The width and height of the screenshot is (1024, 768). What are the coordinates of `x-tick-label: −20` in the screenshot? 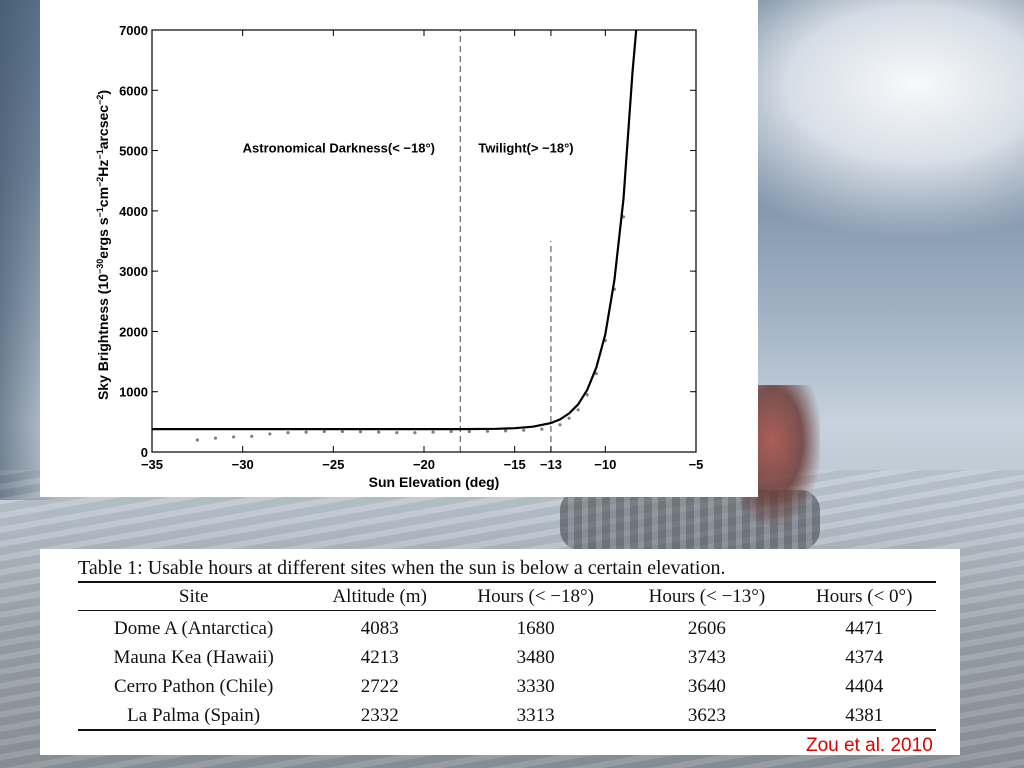 It's located at (424, 464).